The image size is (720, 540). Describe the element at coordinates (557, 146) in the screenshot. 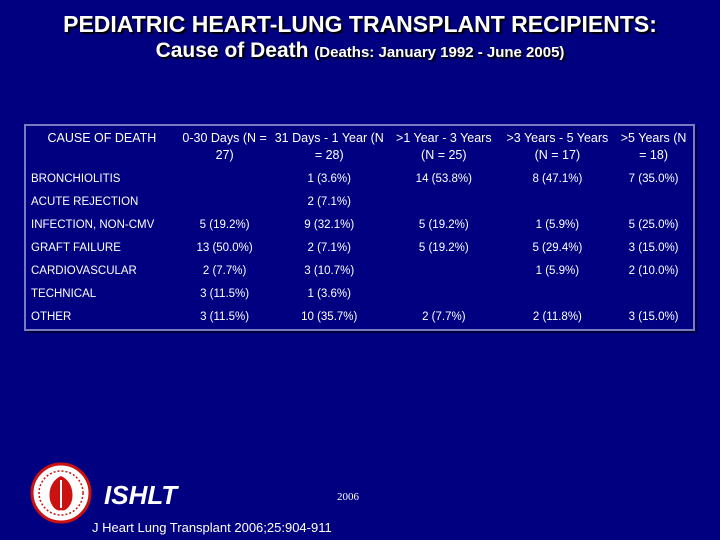

I see `header-3-5-years: >3 Years - 5 Years (N = 17)` at that location.